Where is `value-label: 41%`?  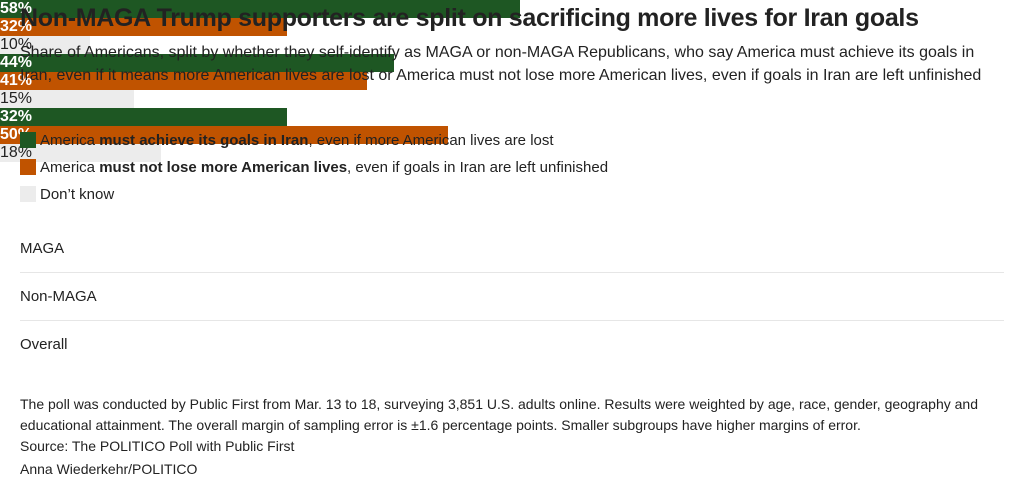 value-label: 41% is located at coordinates (16, 80).